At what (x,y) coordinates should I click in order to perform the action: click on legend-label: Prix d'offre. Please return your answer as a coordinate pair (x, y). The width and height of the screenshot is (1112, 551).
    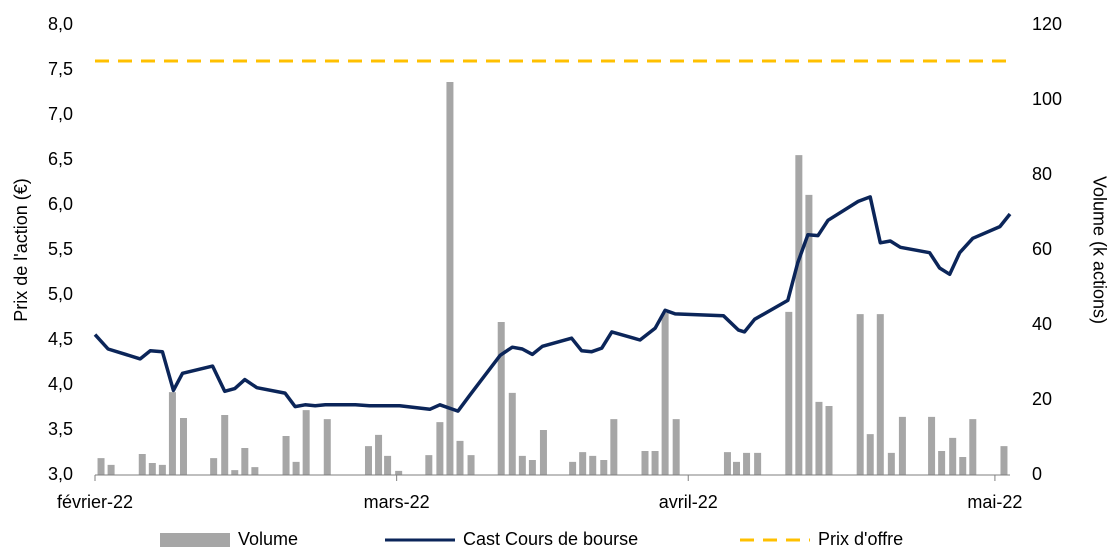
    Looking at the image, I should click on (860, 539).